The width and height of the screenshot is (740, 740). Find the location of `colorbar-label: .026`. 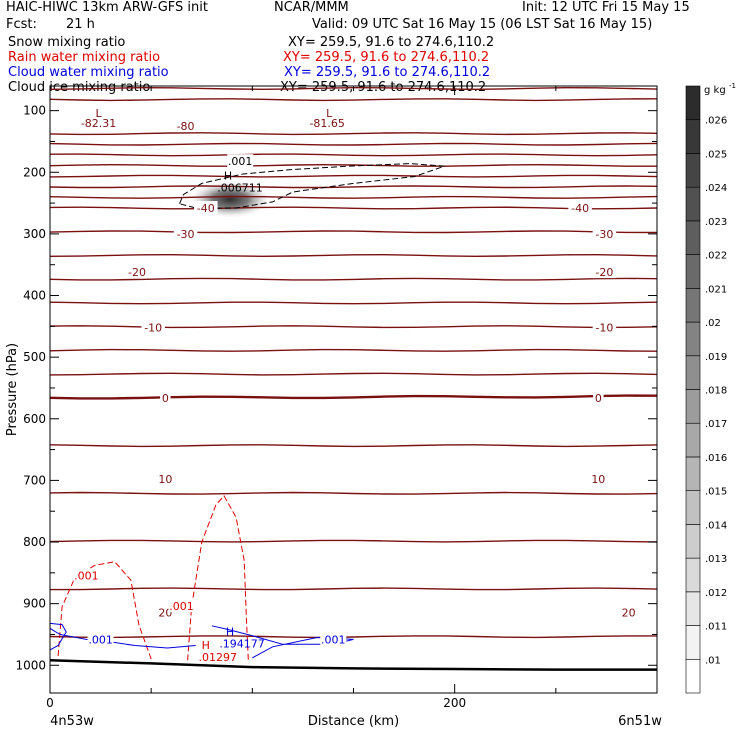

colorbar-label: .026 is located at coordinates (716, 121).